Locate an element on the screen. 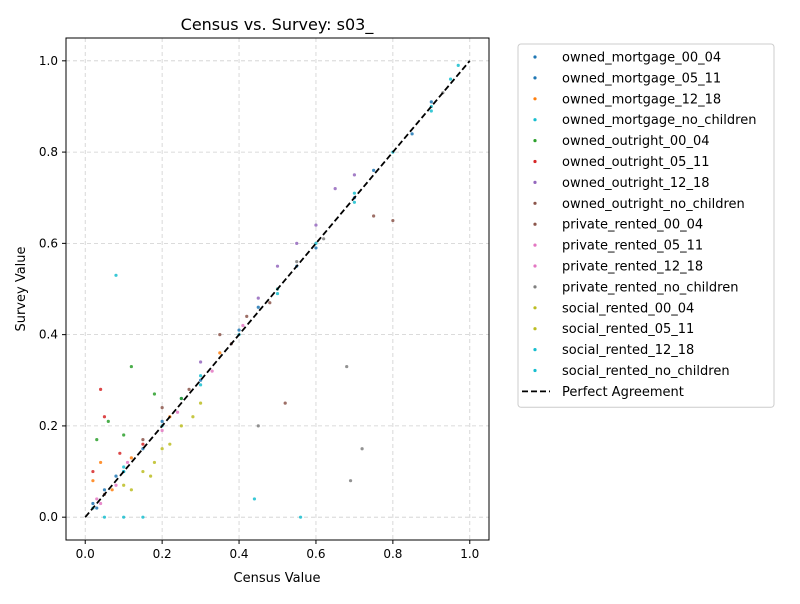  x-tick-label: 0.8 is located at coordinates (392, 554).